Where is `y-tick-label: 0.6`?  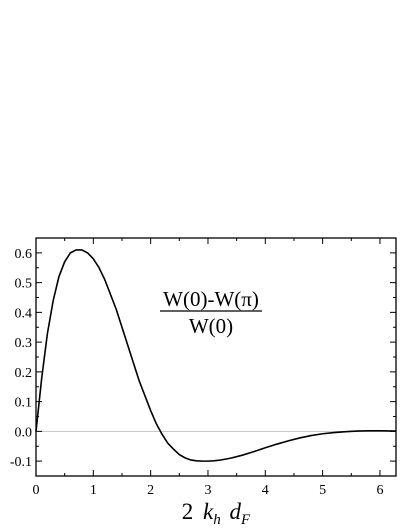 y-tick-label: 0.6 is located at coordinates (24, 254).